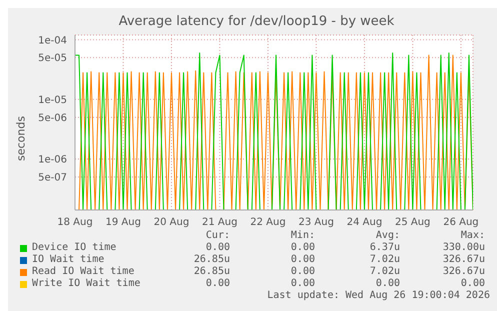 This screenshot has width=497, height=311. Describe the element at coordinates (220, 222) in the screenshot. I see `x-tick-label: 21 Aug` at that location.